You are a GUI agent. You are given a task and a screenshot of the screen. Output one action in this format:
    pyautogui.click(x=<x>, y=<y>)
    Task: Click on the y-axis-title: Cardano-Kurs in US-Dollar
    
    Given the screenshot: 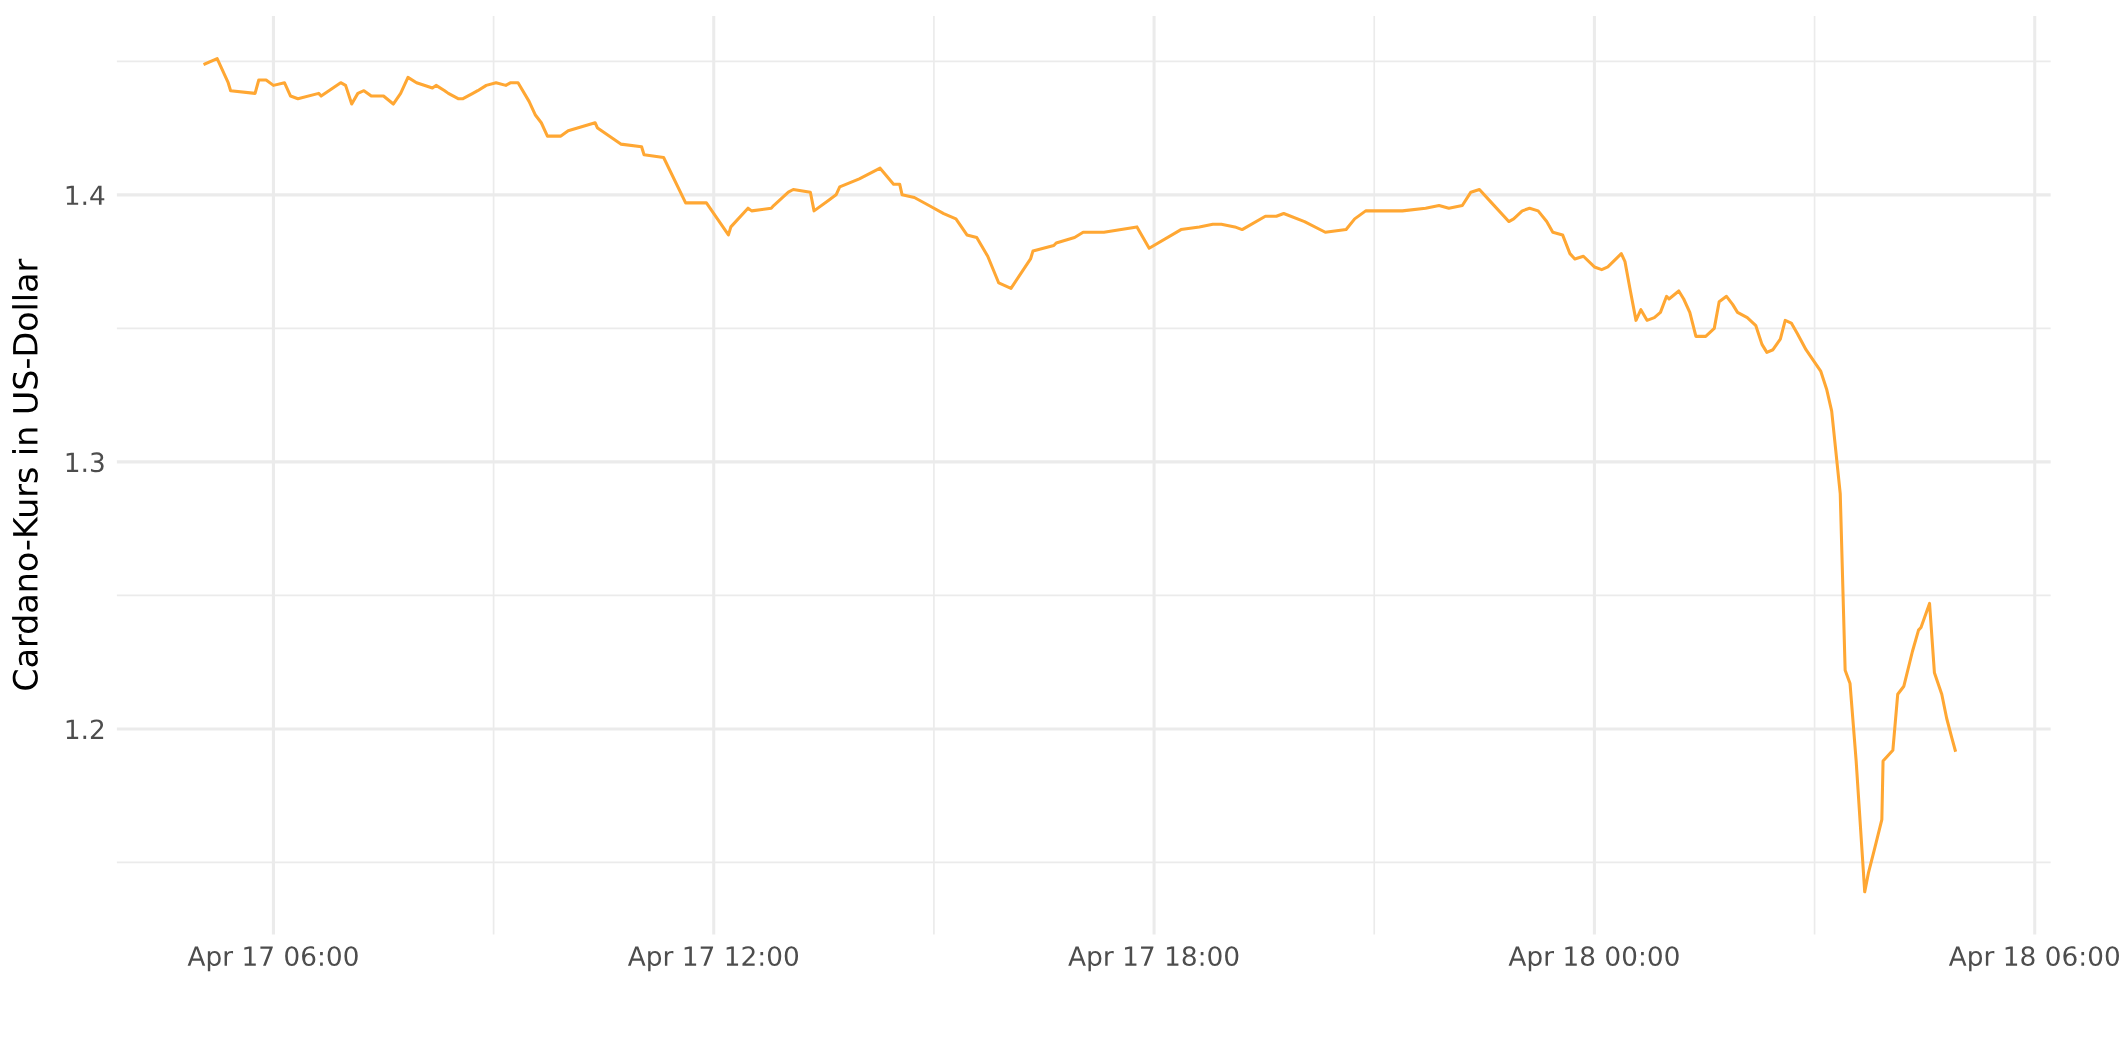 What is the action you would take?
    pyautogui.click(x=25, y=474)
    